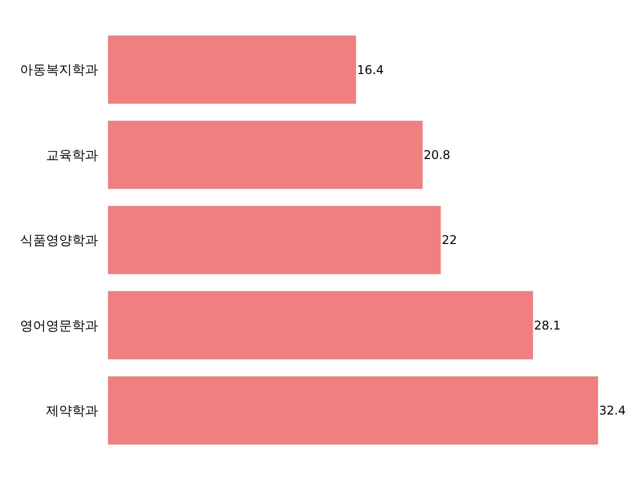  I want to click on data-label: 20.8, so click(437, 155).